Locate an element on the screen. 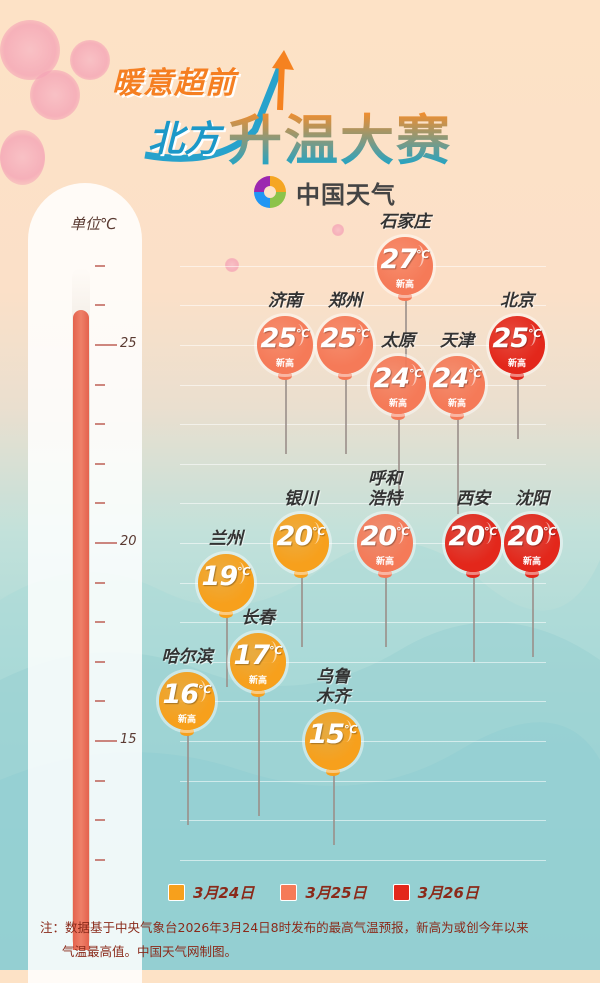 The width and height of the screenshot is (600, 983). city-label: 太原 is located at coordinates (398, 341).